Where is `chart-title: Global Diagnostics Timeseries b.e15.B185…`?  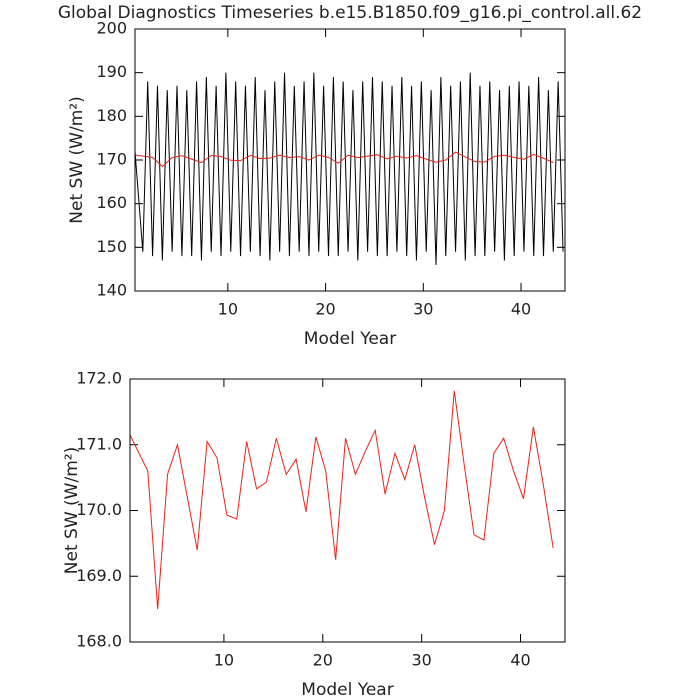 chart-title: Global Diagnostics Timeseries b.e15.B185… is located at coordinates (350, 13).